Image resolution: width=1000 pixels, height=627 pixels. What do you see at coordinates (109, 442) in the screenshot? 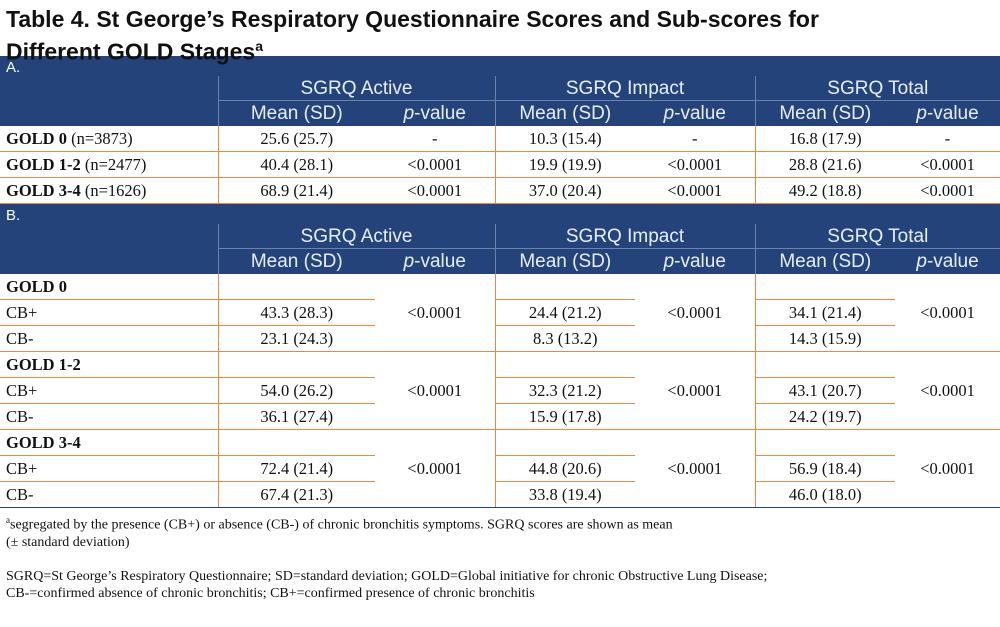
I see `stage-heading: GOLD 3-4` at bounding box center [109, 442].